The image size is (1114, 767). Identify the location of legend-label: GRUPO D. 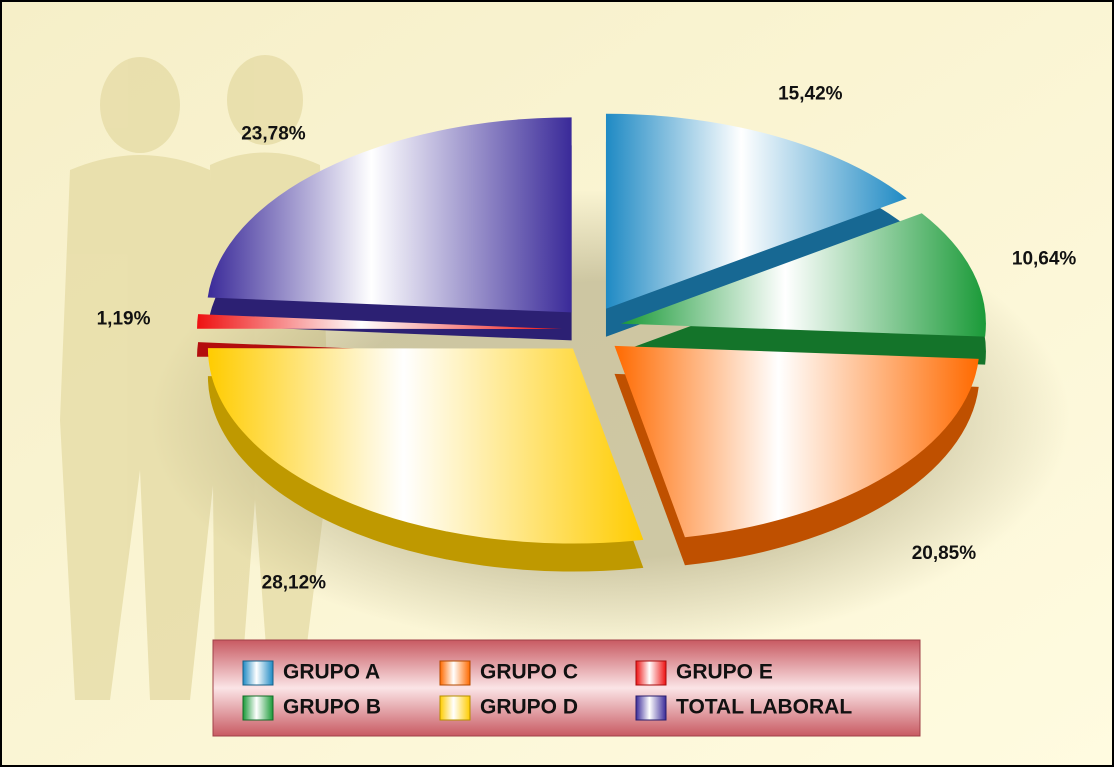
(529, 707).